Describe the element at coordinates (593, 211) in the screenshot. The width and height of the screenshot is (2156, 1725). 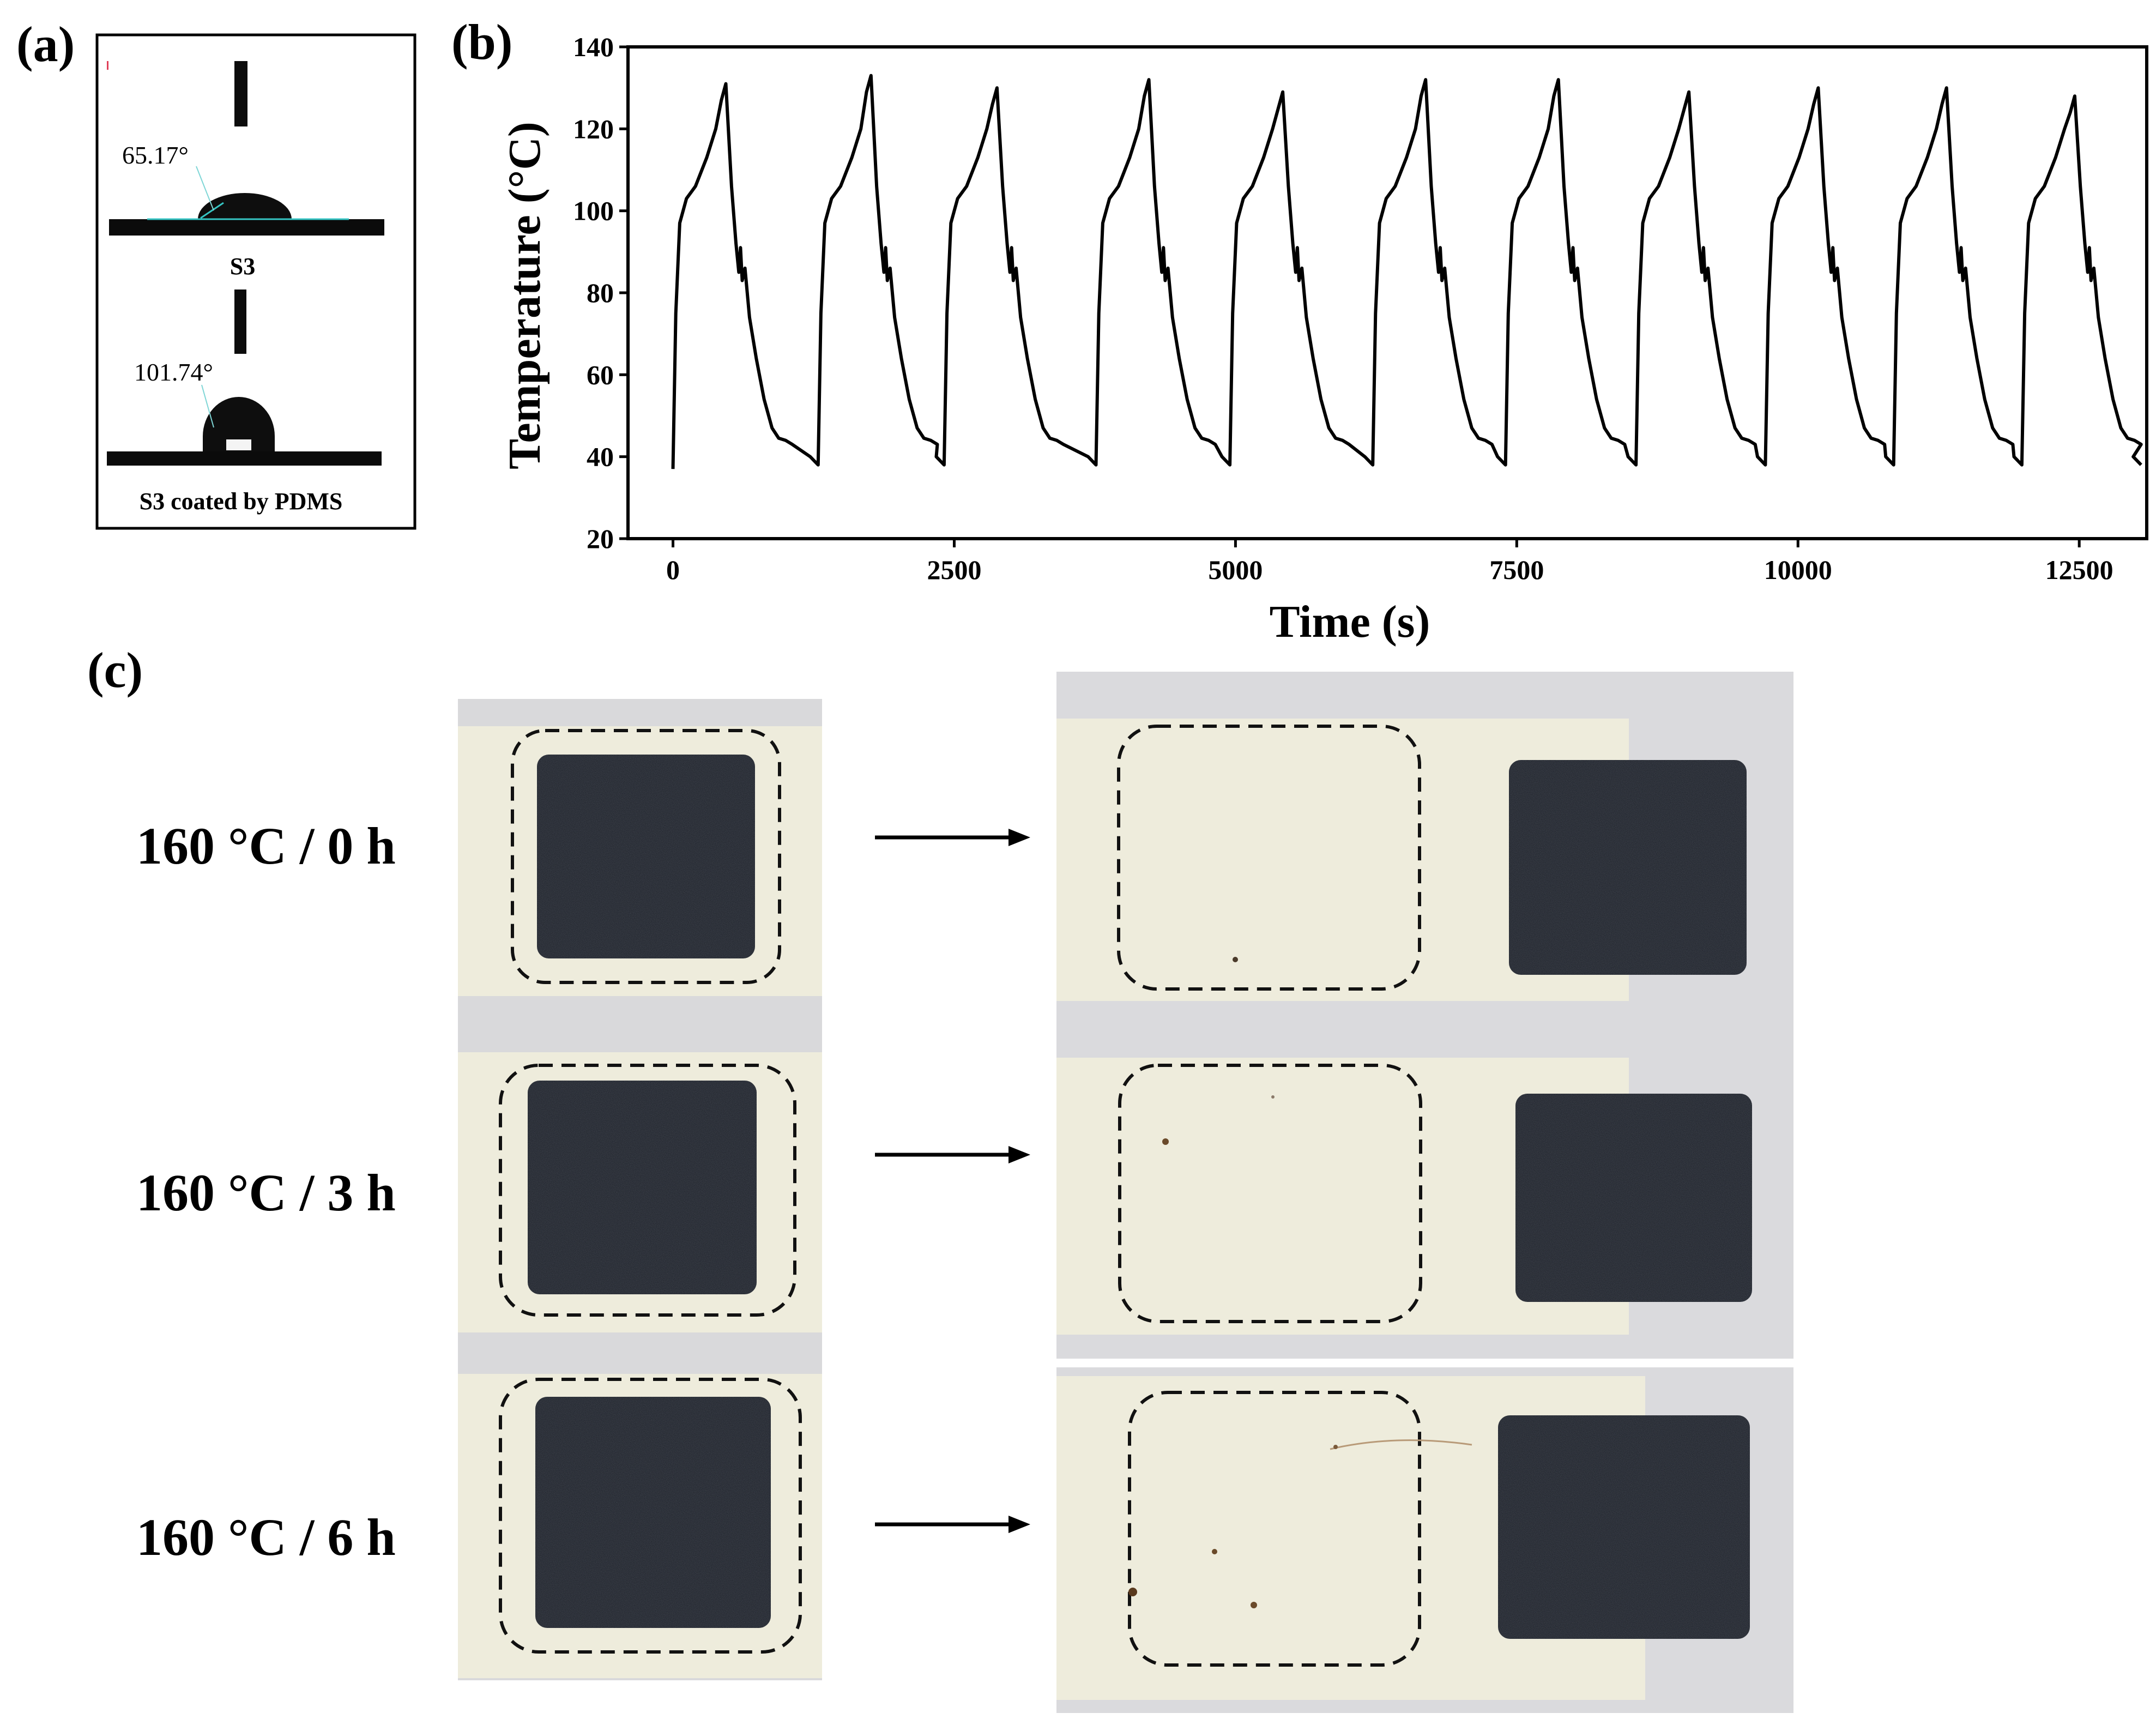
I see `y-tick-label: 100` at that location.